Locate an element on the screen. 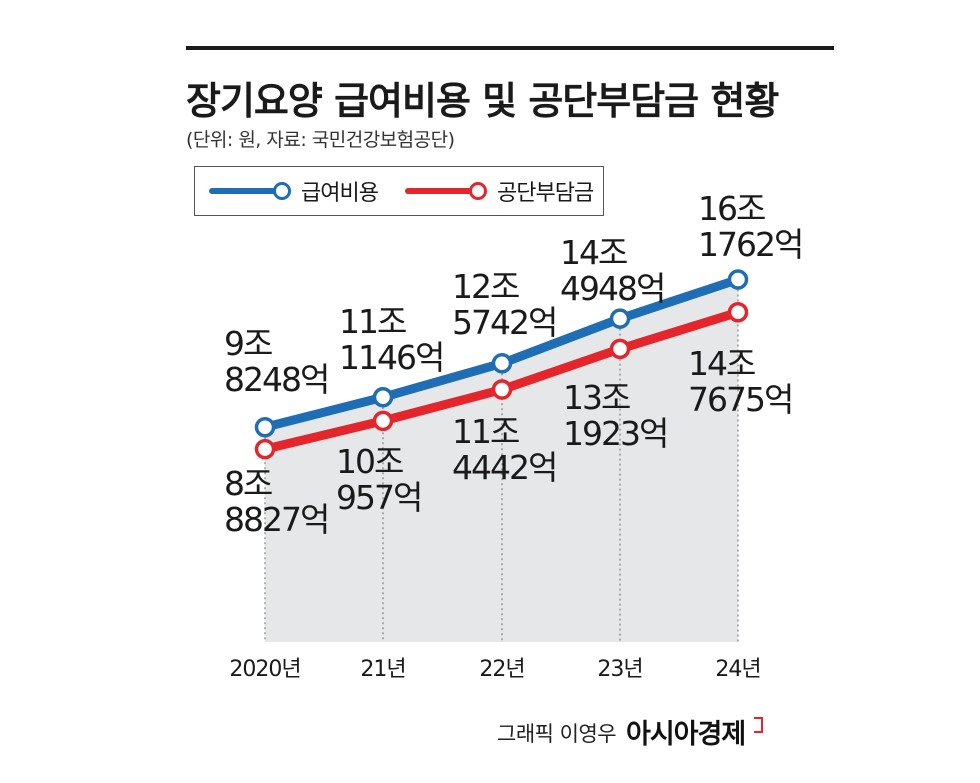 This screenshot has width=980, height=783. data-label-public-burden: 14조 7675억 is located at coordinates (740, 381).